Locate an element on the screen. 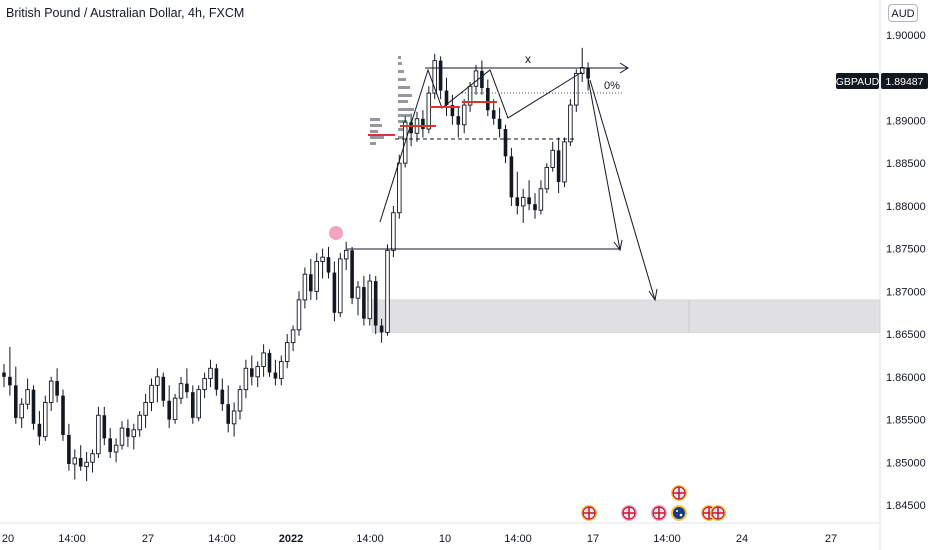 Image resolution: width=932 pixels, height=550 pixels. top-ray-arrowhead is located at coordinates (624, 68).